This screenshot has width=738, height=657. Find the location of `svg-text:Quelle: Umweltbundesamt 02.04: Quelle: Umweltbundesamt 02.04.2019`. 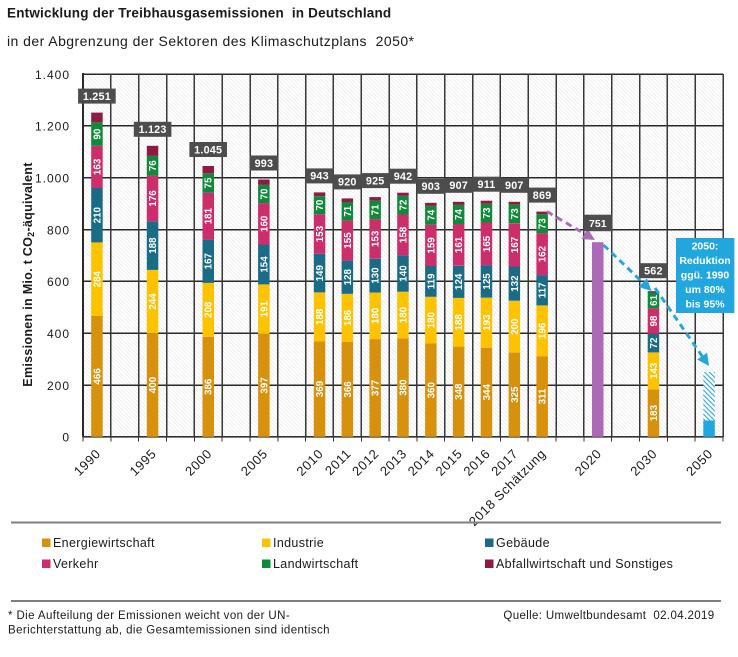

svg-text:Quelle: Umweltbundesamt 02.04: Quelle: Umweltbundesamt 02.04.2019 is located at coordinates (608, 616).